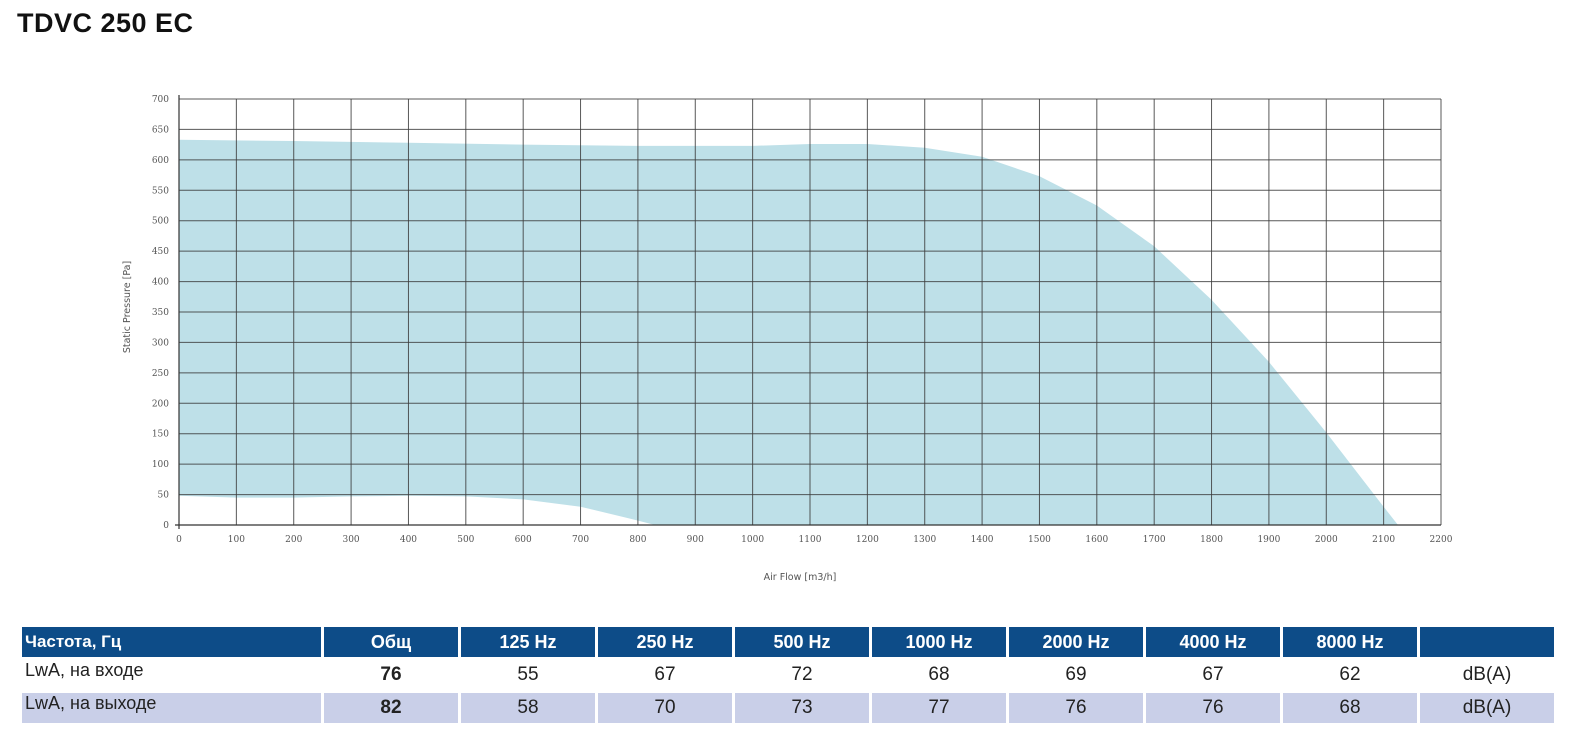 The image size is (1579, 745). I want to click on header-500hz: 500 Hz, so click(802, 642).